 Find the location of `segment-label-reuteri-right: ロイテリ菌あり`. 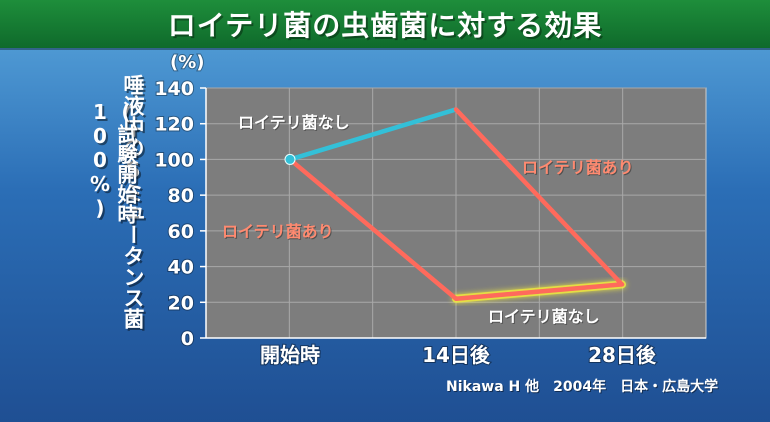

segment-label-reuteri-right: ロイテリ菌あり is located at coordinates (578, 167).